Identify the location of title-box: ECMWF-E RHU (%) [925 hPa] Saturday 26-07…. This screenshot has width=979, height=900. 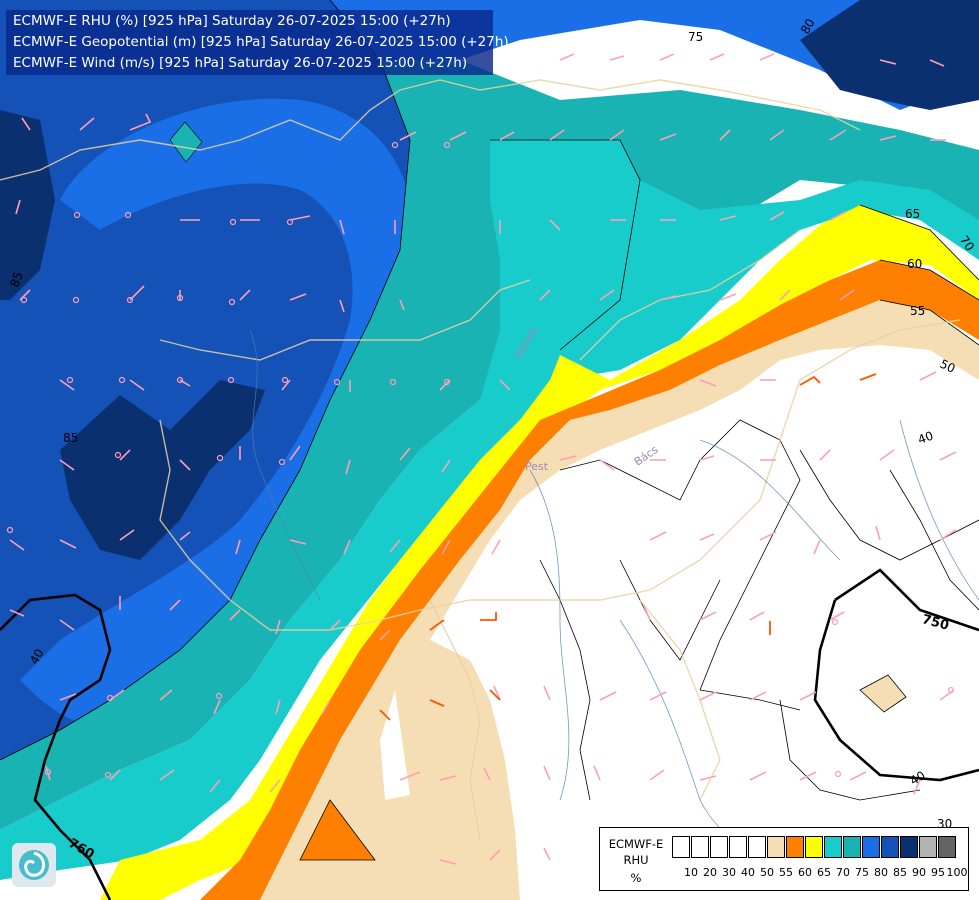
(257, 42).